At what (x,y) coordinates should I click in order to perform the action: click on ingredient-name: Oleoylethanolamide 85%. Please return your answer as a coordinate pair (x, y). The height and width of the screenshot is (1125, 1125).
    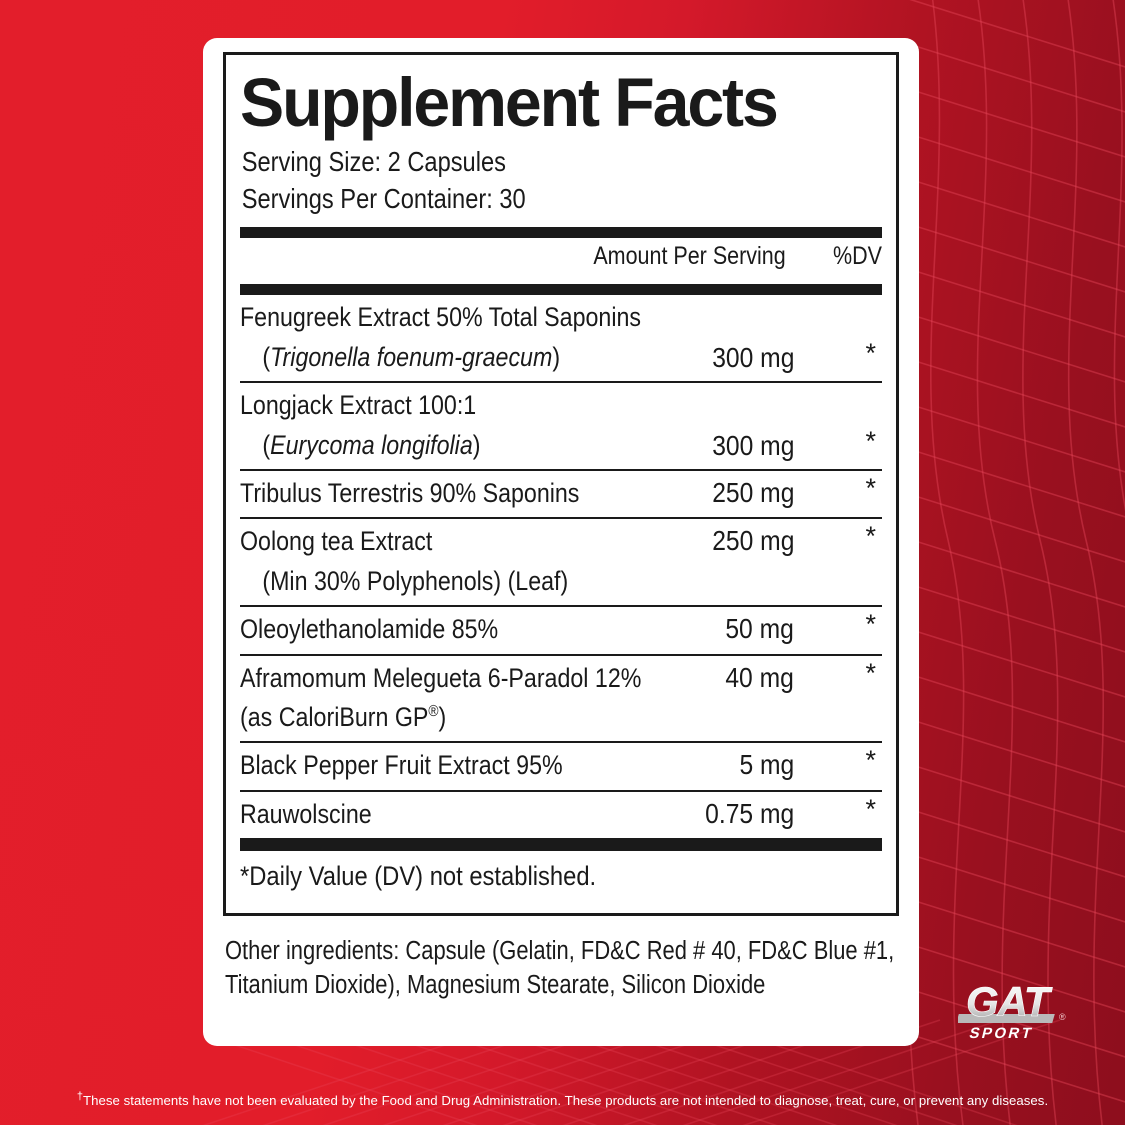
    Looking at the image, I should click on (369, 629).